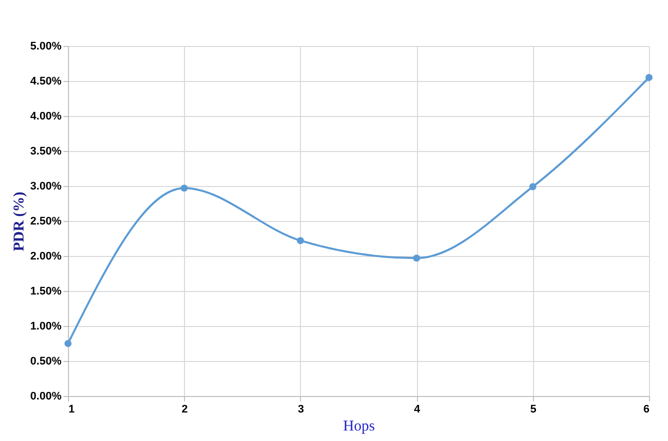  Describe the element at coordinates (185, 410) in the screenshot. I see `x-tick-label: 2` at that location.